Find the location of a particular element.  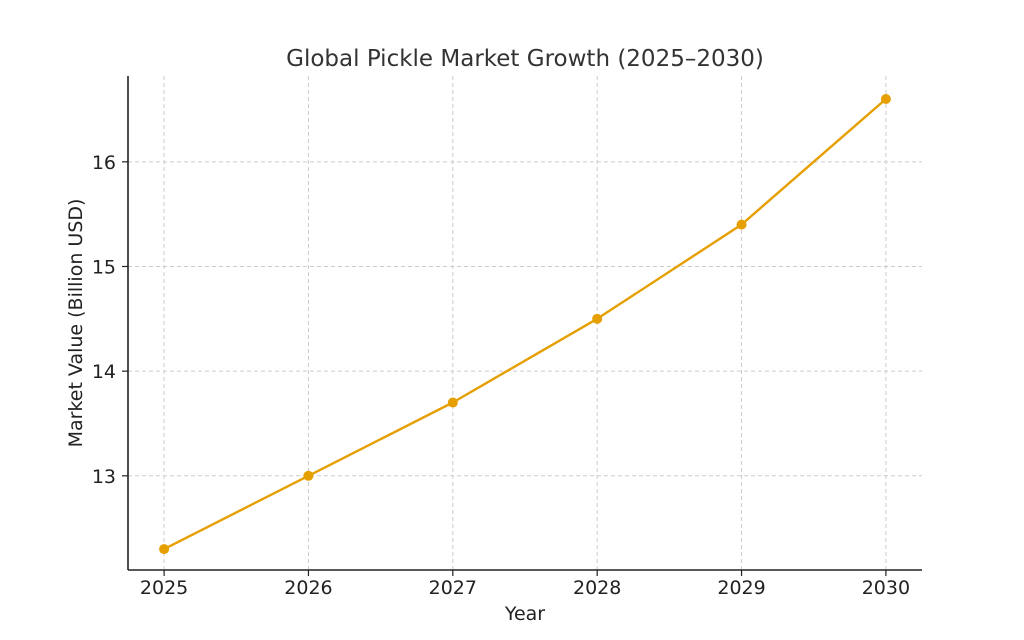

x-axis-label: Year is located at coordinates (524, 614).